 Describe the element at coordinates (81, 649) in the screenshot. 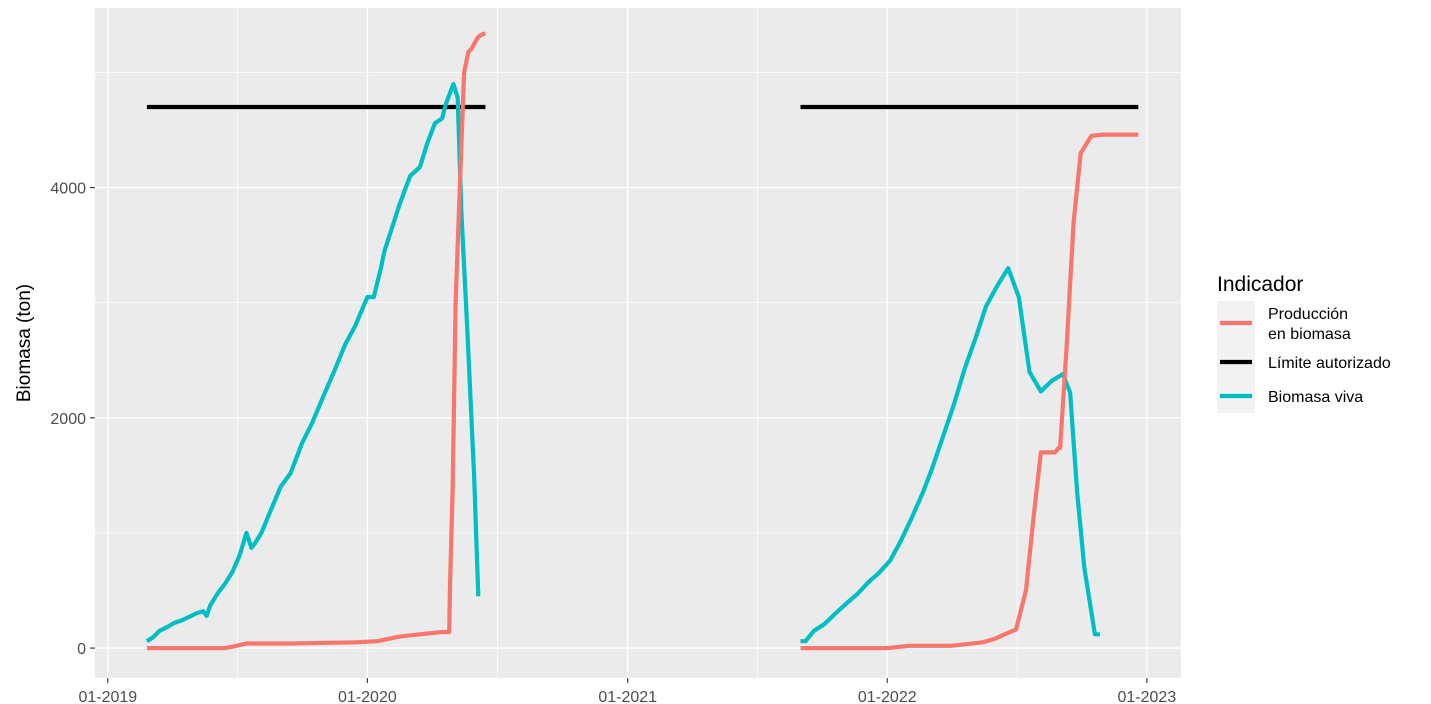

I see `y-tick-label: 0` at that location.